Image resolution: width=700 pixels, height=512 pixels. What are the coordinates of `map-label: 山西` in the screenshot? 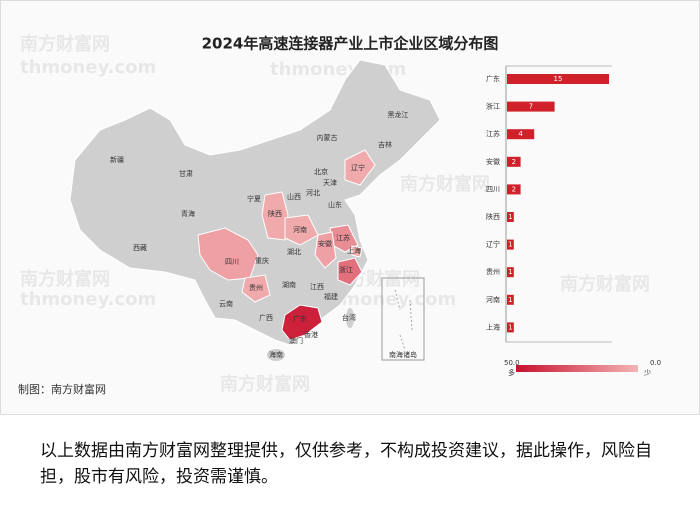 It's located at (294, 196).